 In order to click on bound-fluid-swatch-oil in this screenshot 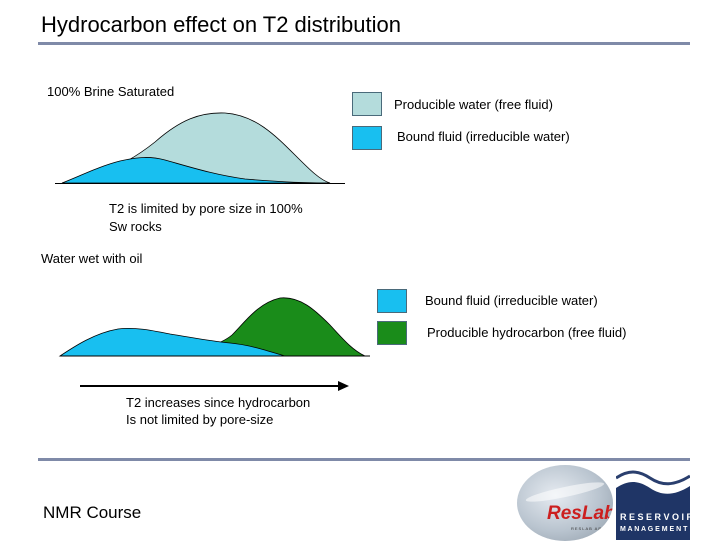, I will do `click(392, 301)`.